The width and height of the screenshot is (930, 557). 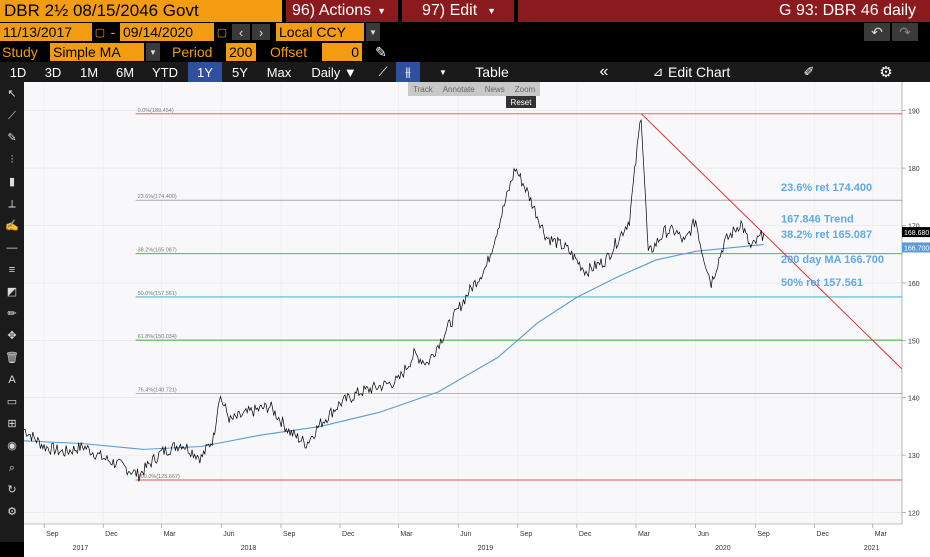 I want to click on offset-field: 0, so click(x=342, y=52).